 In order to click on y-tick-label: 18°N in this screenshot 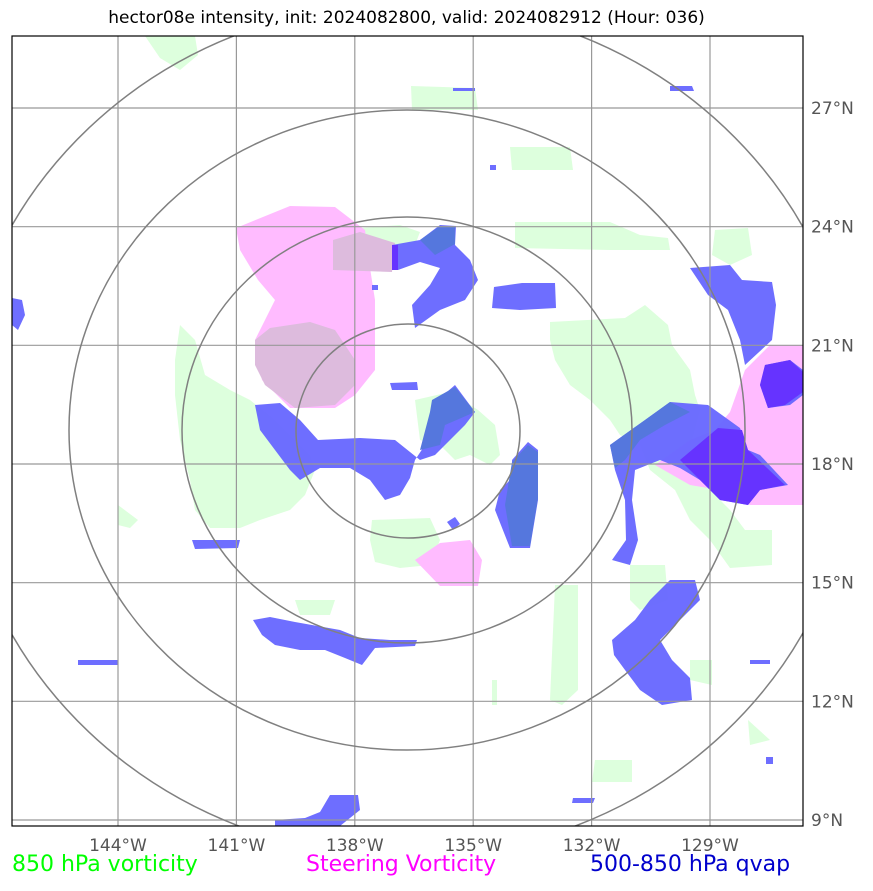, I will do `click(832, 465)`.